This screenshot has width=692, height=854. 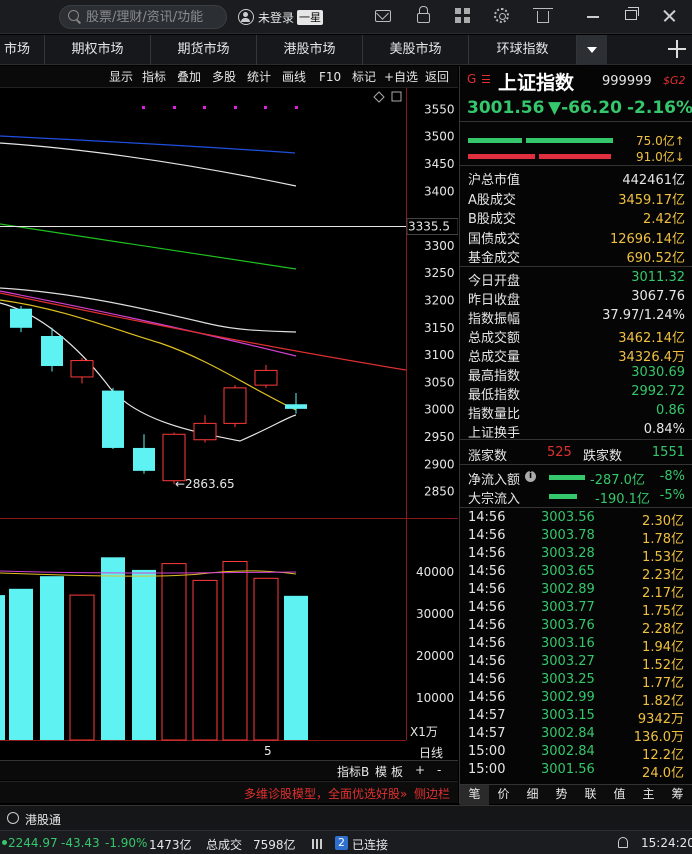 What do you see at coordinates (523, 50) in the screenshot?
I see `tab-global-index: 环球指数` at bounding box center [523, 50].